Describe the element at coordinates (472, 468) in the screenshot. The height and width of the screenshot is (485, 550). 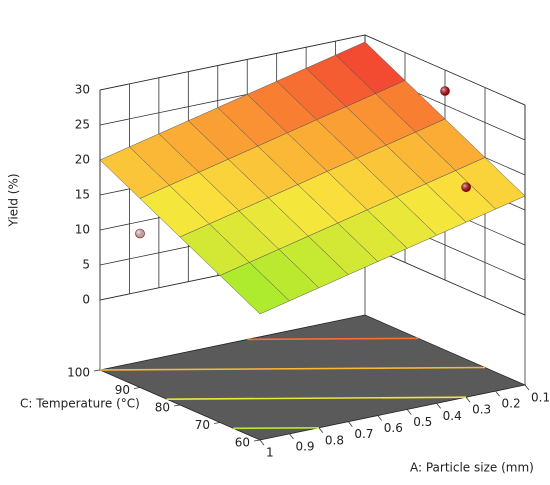
I see `x-axis-title: A: Particle size (mm)` at that location.